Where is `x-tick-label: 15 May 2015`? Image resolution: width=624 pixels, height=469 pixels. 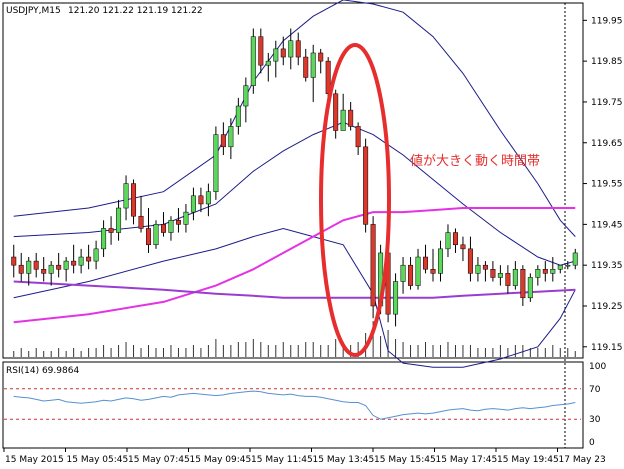 x-tick-label: 15 May 2015 is located at coordinates (34, 460).